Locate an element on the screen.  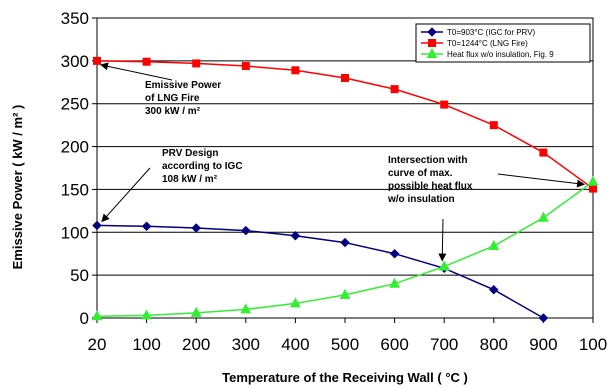
x-tick-label: 600 is located at coordinates (394, 344).